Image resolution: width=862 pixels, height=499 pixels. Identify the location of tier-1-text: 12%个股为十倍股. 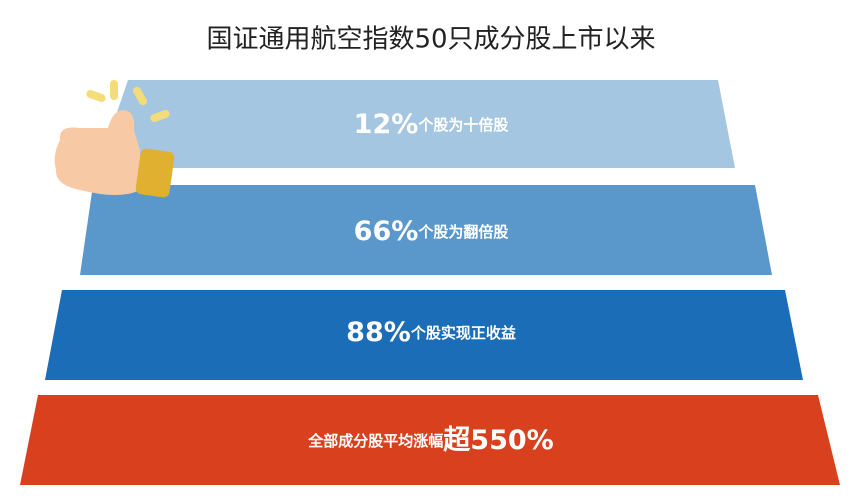
(432, 124).